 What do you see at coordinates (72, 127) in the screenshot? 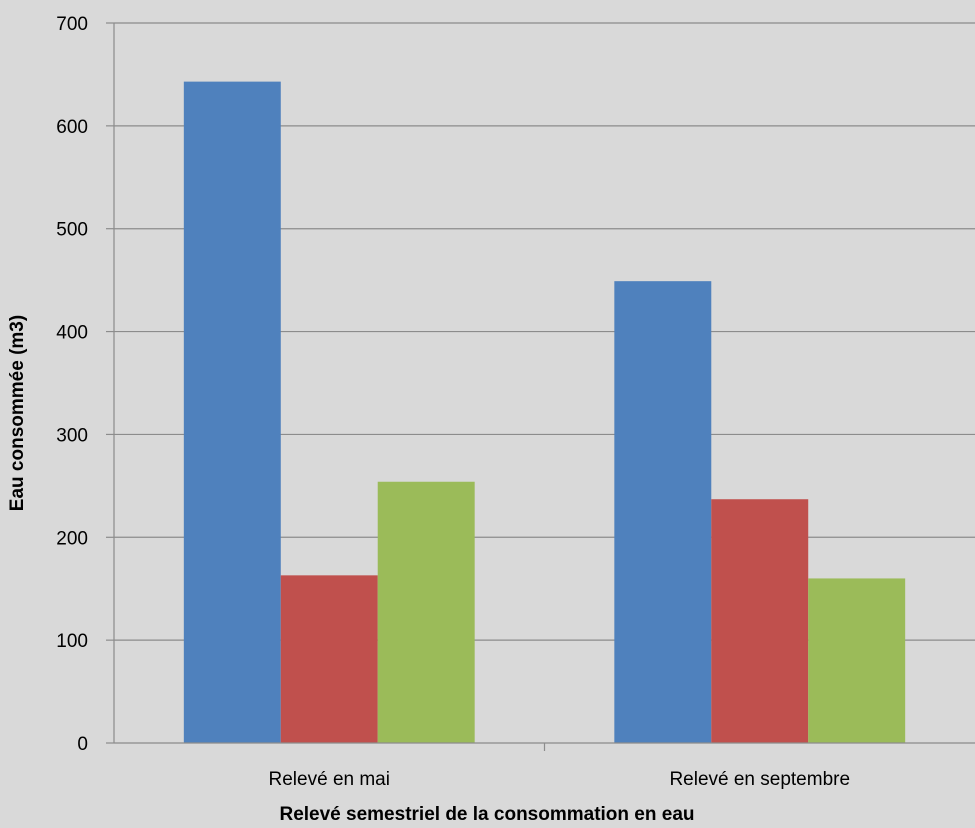
I see `y-tick-label: 600` at bounding box center [72, 127].